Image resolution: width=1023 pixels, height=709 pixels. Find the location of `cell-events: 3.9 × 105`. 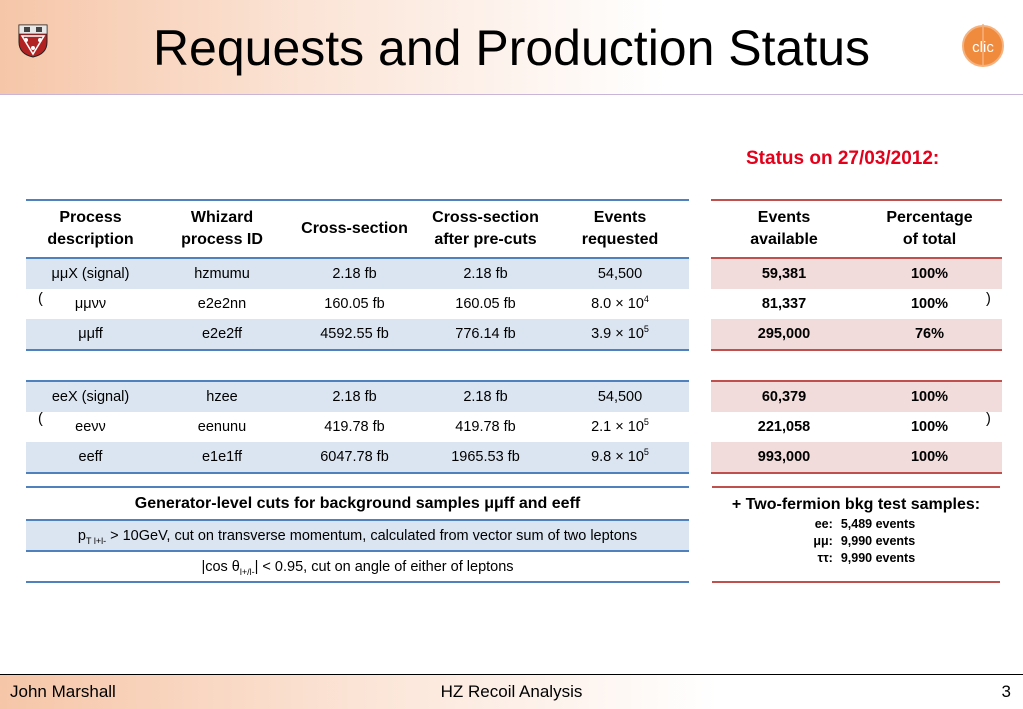

cell-events: 3.9 × 105 is located at coordinates (620, 334).